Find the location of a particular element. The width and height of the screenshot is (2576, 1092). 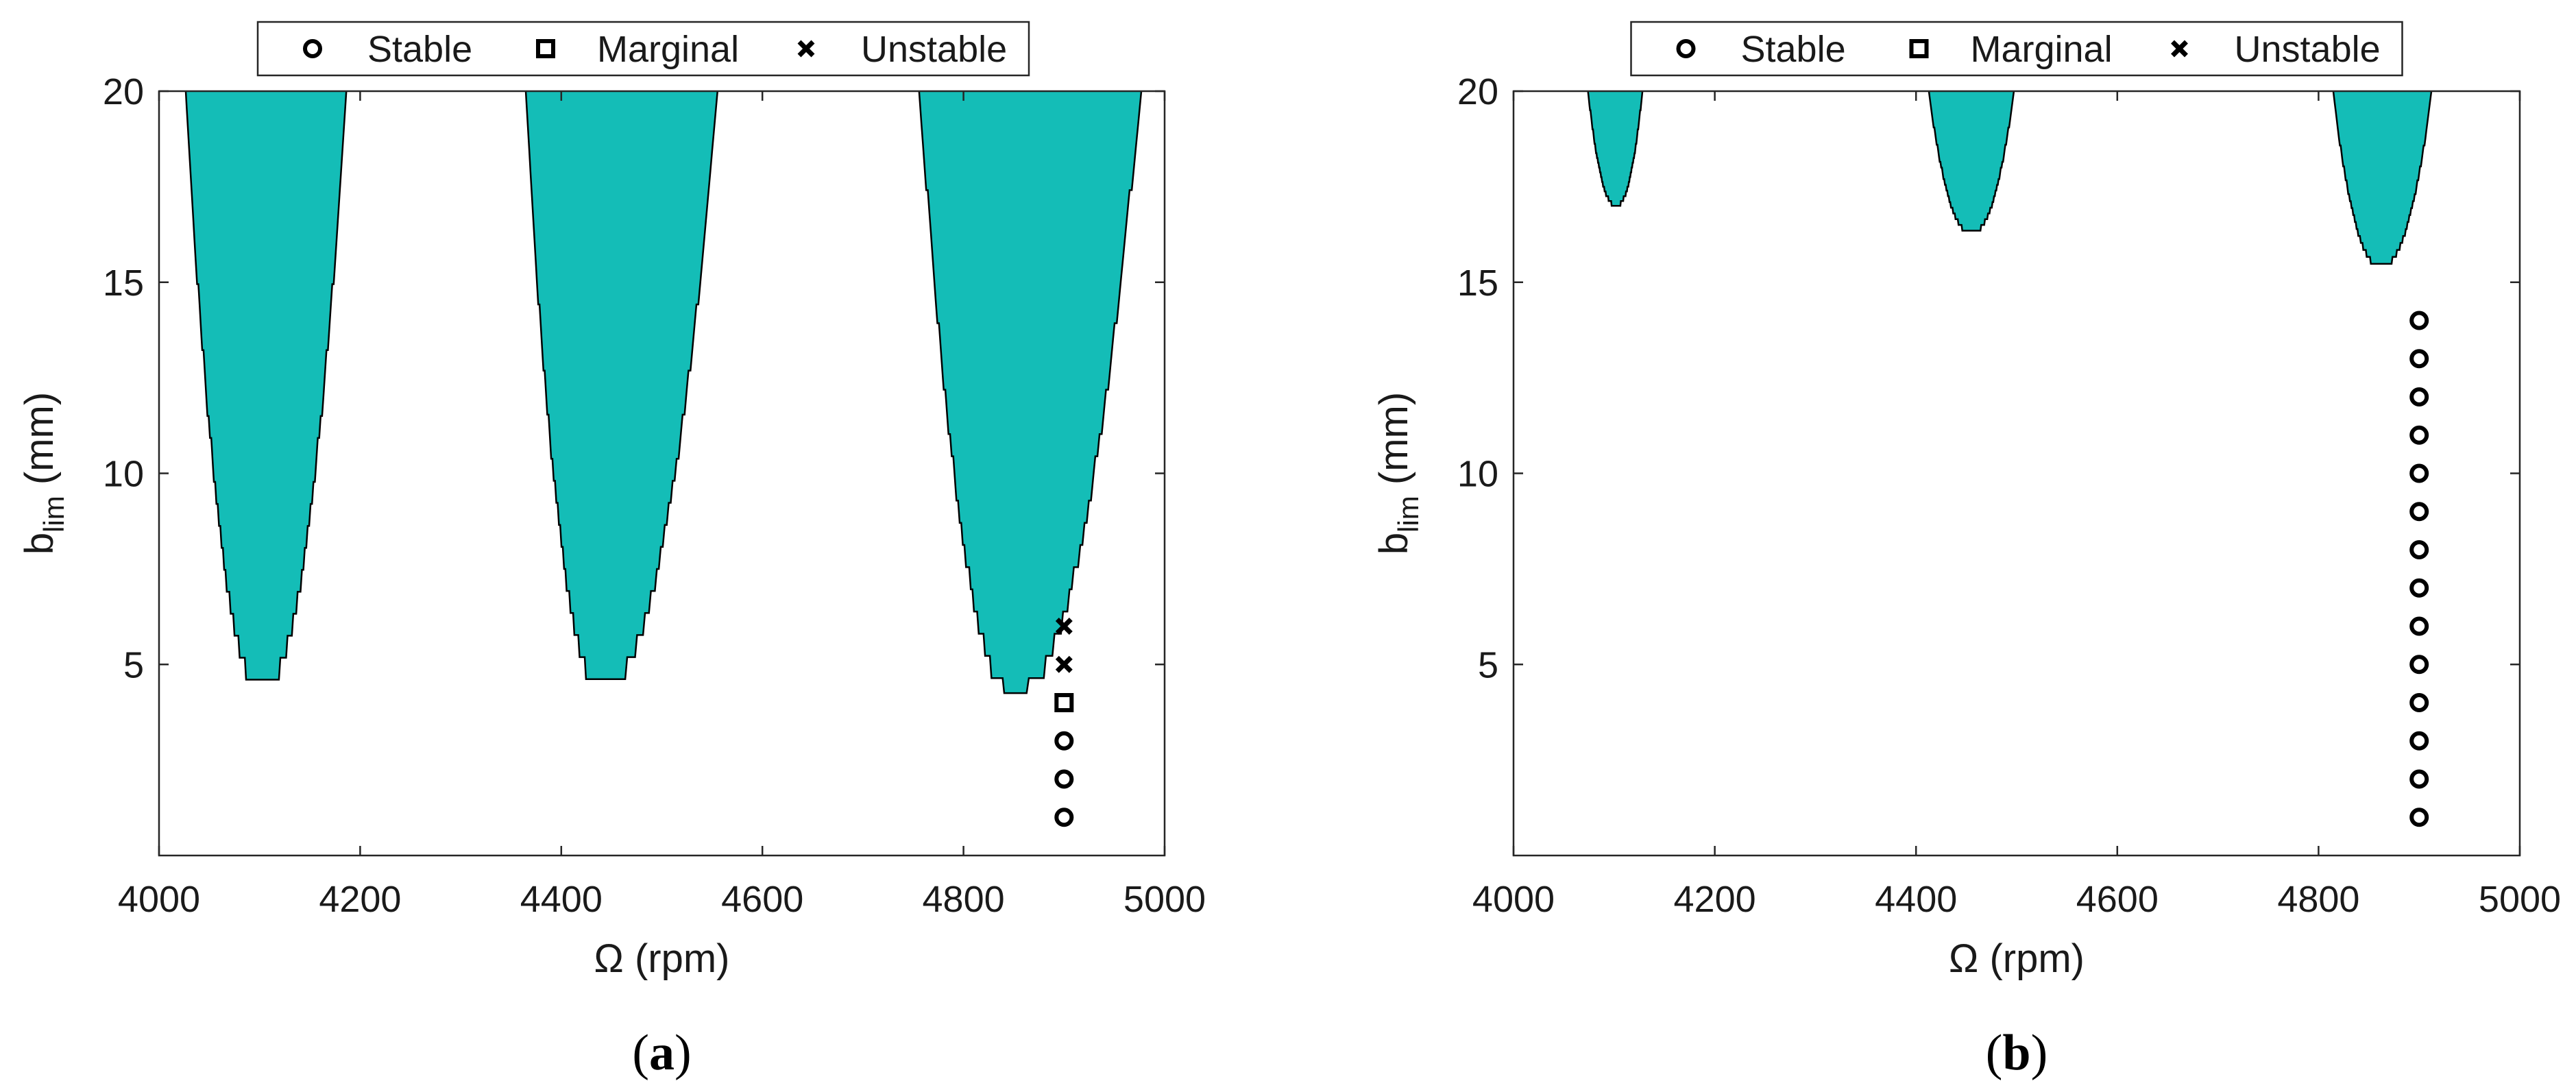

unstable-regions is located at coordinates (2010, 178).